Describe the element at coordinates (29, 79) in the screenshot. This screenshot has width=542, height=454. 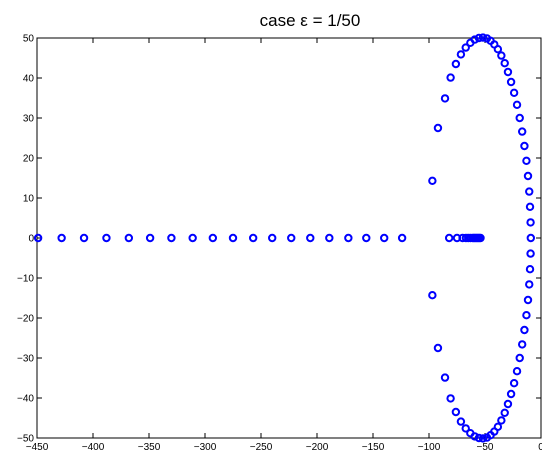
I see `y-tick-label: 40` at that location.